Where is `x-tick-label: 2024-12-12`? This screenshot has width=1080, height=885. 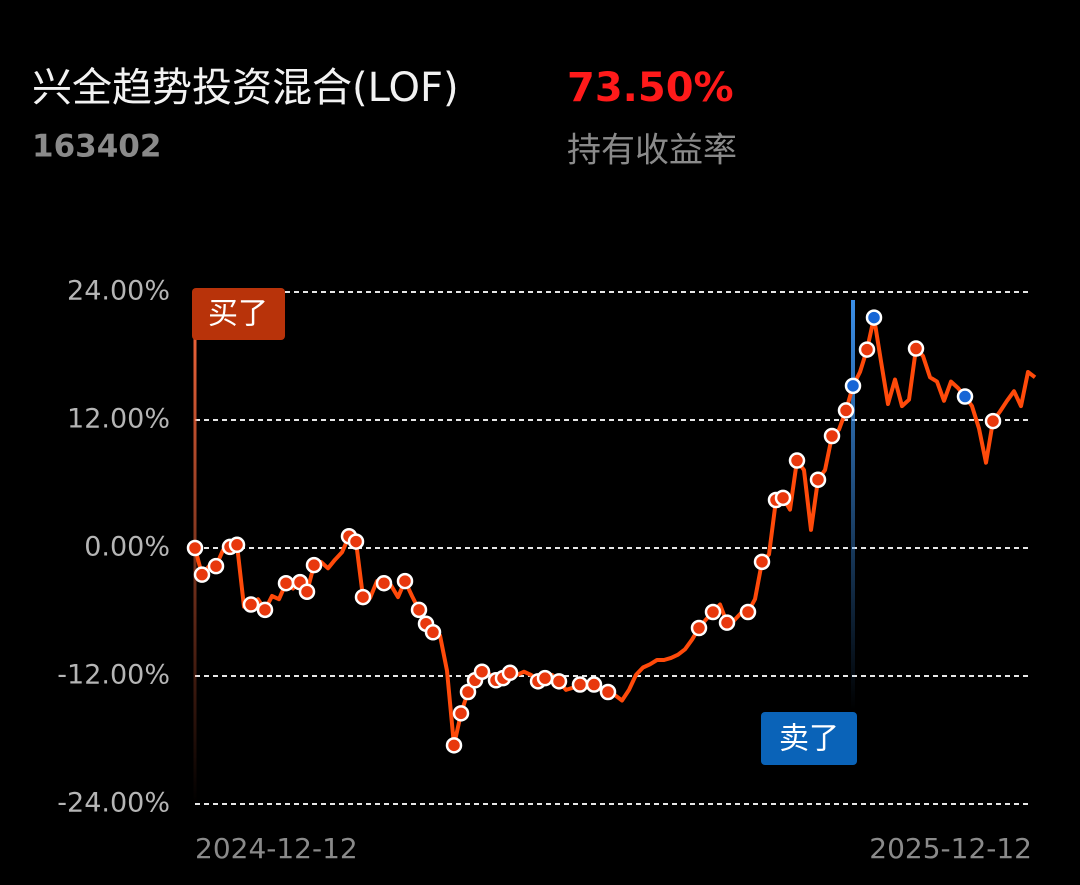
x-tick-label: 2024-12-12 is located at coordinates (276, 848).